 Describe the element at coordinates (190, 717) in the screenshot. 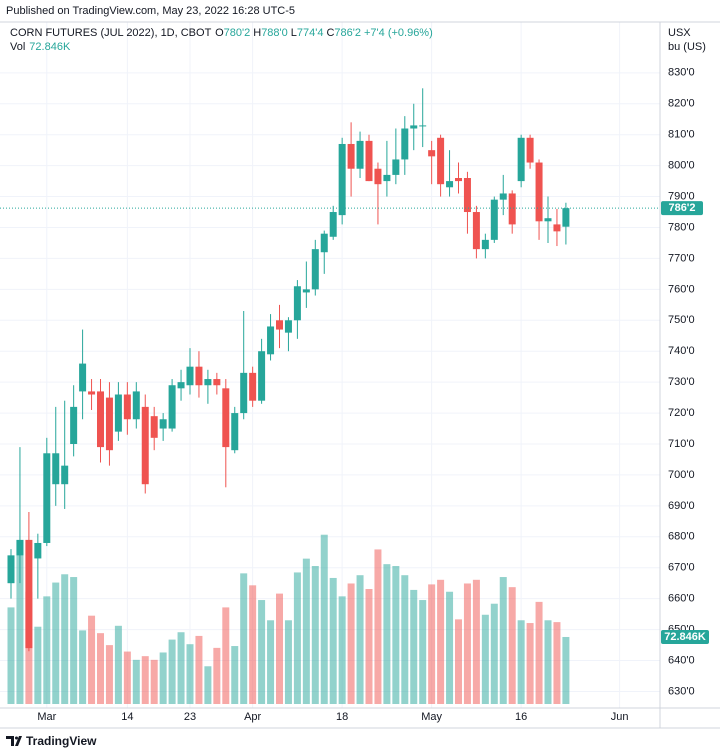

I see `x-tick-label: 23` at that location.